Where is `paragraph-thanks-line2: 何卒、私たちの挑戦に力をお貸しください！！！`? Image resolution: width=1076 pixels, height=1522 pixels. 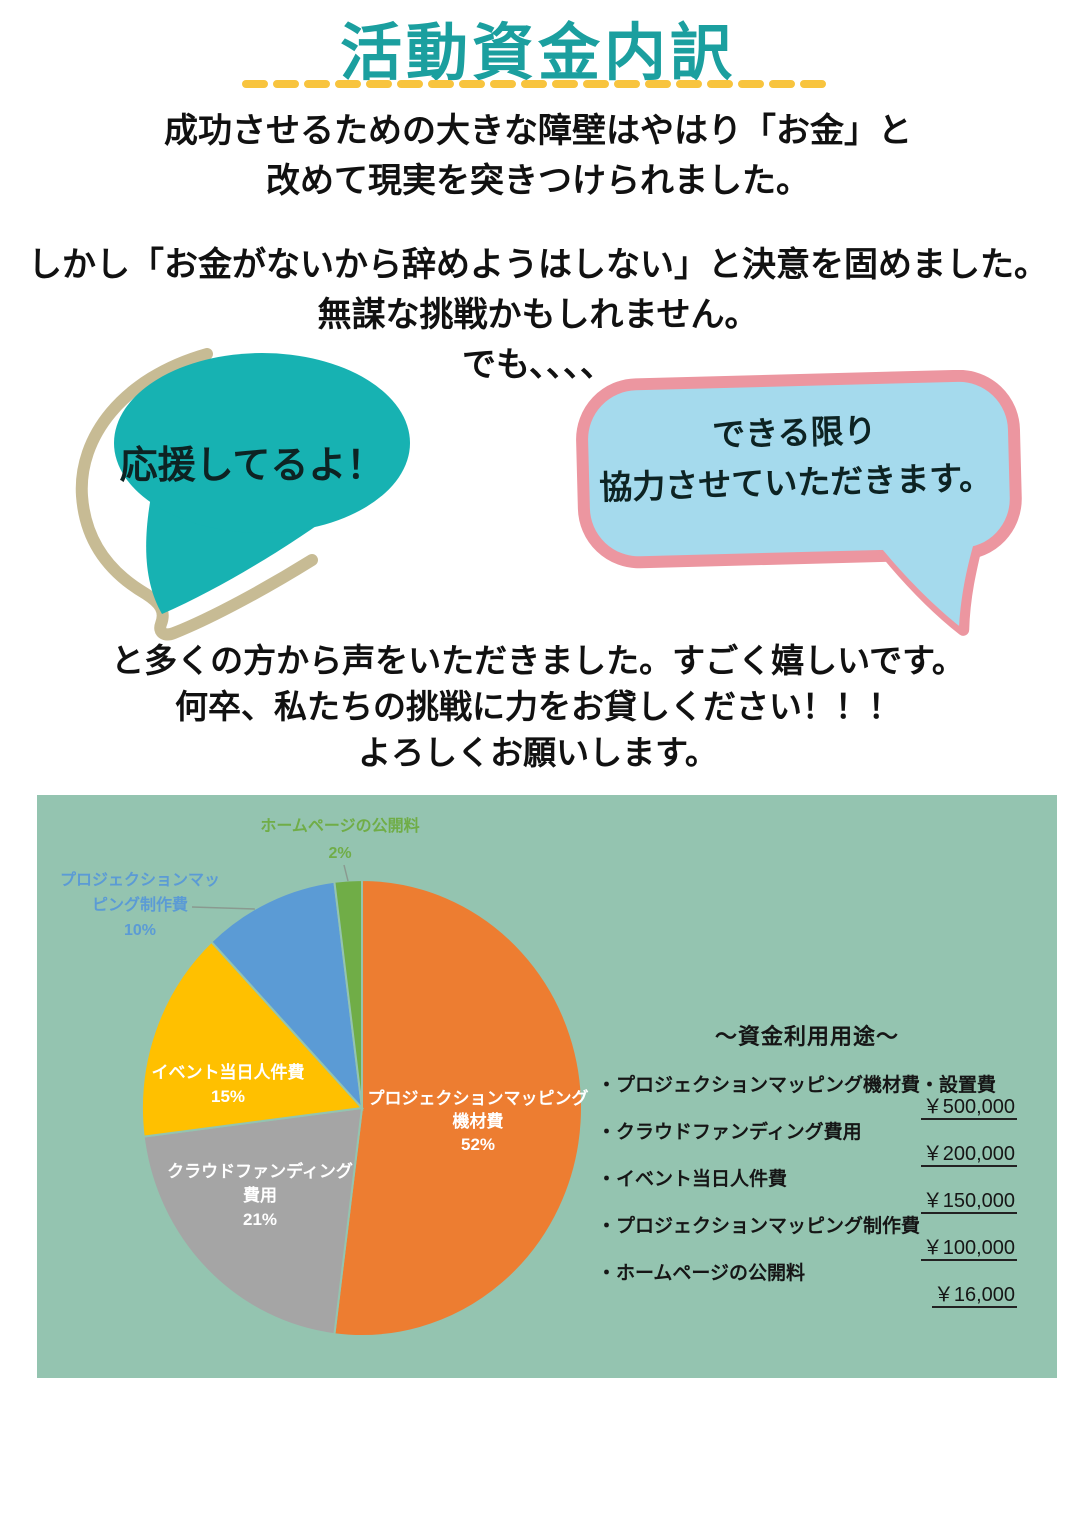
paragraph-thanks-line2: 何卒、私たちの挑戦に力をお貸しください！！！ is located at coordinates (538, 706).